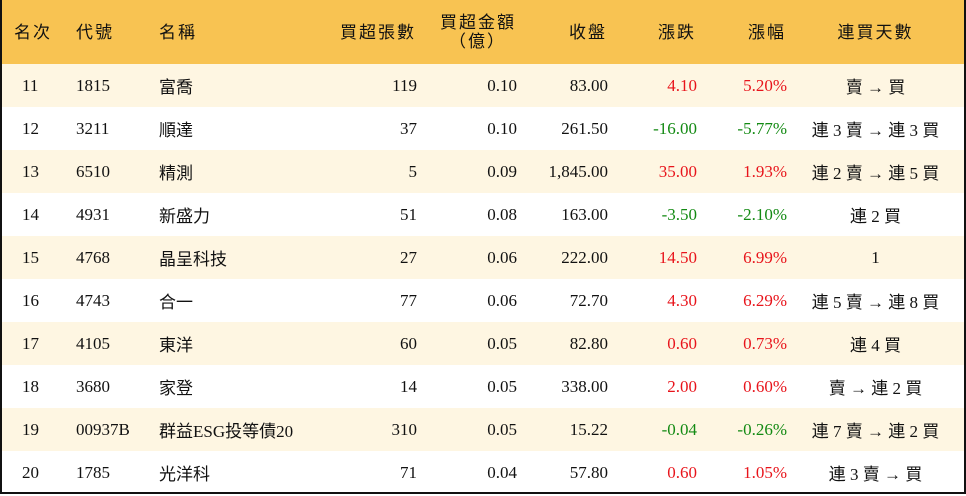  I want to click on cell-pct: -2.10%, so click(762, 214).